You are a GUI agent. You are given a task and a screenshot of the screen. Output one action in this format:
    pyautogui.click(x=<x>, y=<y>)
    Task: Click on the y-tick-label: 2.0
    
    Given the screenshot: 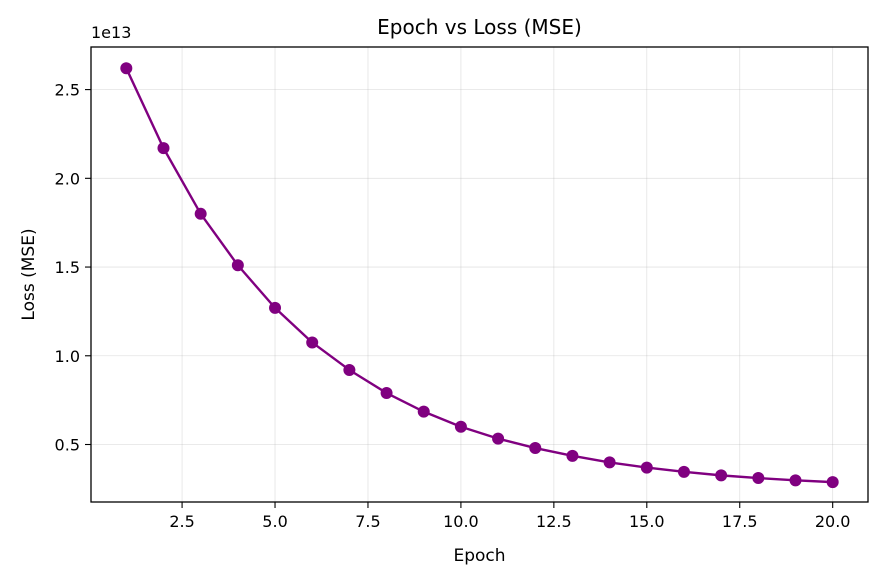 What is the action you would take?
    pyautogui.click(x=67, y=178)
    